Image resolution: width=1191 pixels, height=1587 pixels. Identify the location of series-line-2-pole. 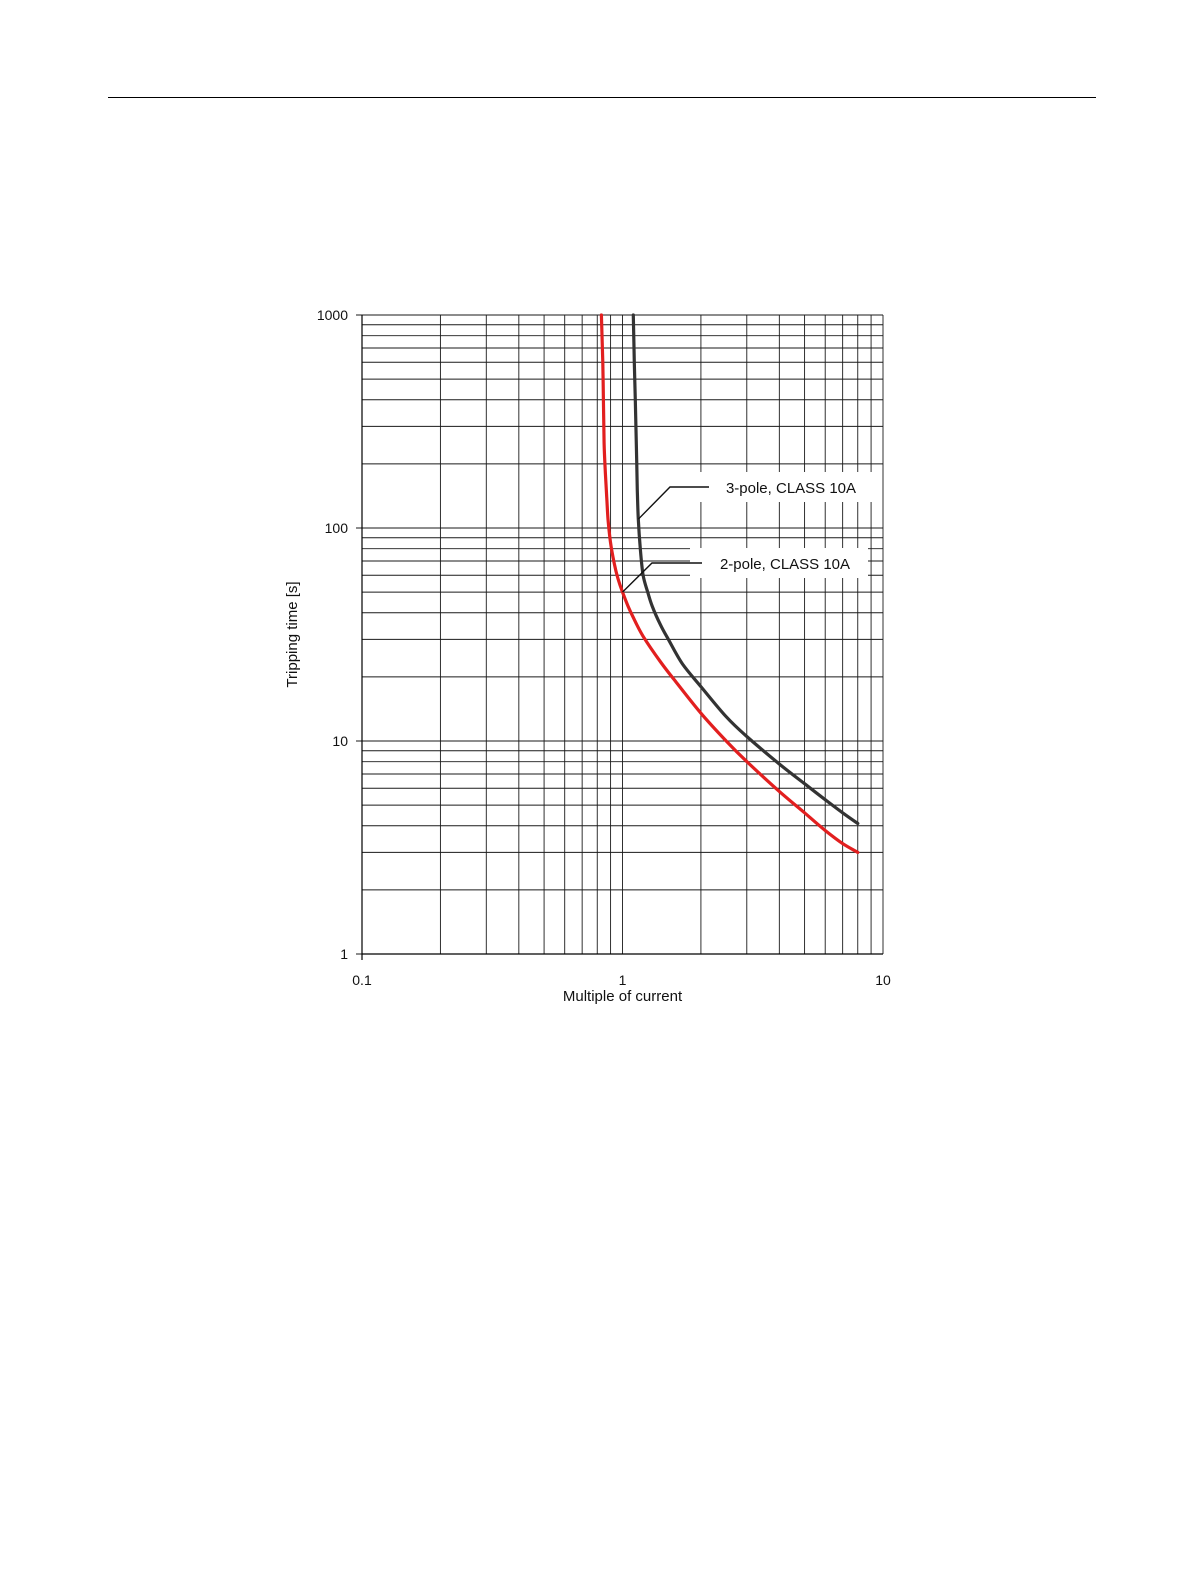
(729, 583).